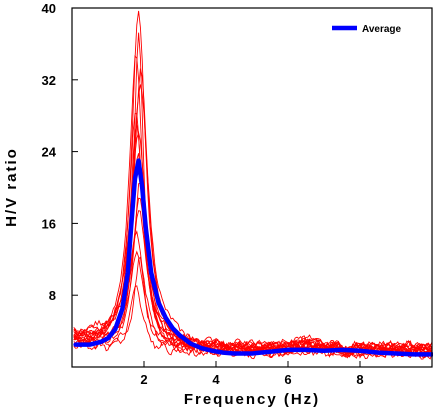 This screenshot has width=433, height=410. What do you see at coordinates (49, 223) in the screenshot?
I see `y-tick-label: 16` at bounding box center [49, 223].